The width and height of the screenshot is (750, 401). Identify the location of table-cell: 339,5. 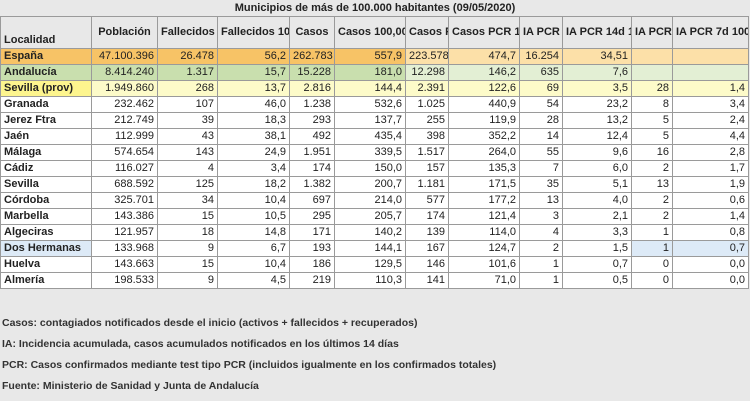
(370, 152).